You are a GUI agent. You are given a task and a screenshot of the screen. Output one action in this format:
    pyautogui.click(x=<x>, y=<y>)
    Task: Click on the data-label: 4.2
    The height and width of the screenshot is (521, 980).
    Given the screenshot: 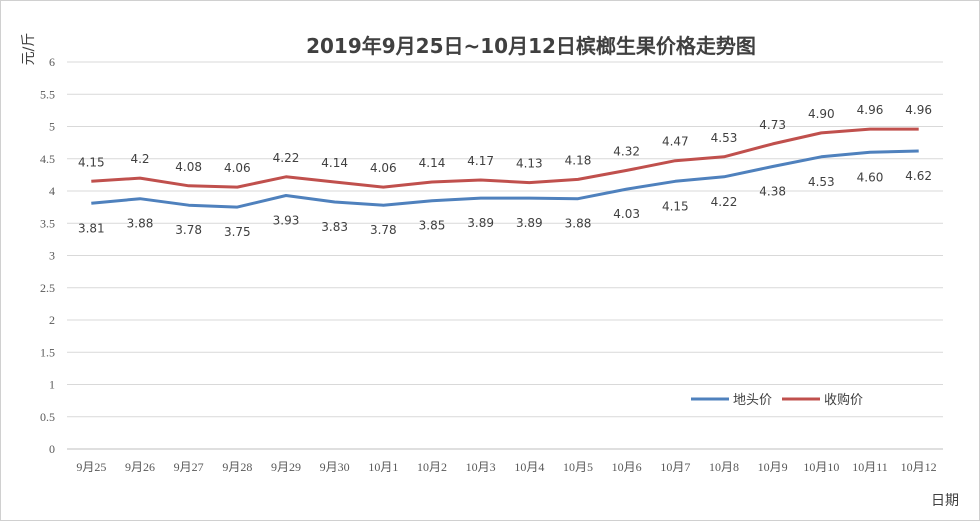 What is the action you would take?
    pyautogui.click(x=139, y=159)
    